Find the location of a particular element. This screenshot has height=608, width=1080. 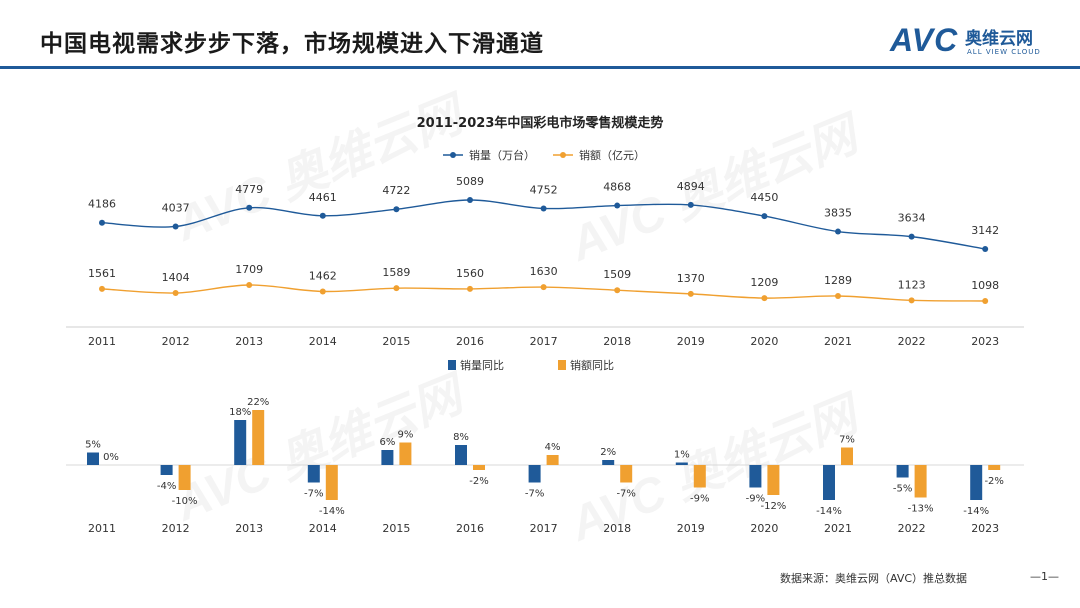

data-point-s1-2012 is located at coordinates (175, 226).